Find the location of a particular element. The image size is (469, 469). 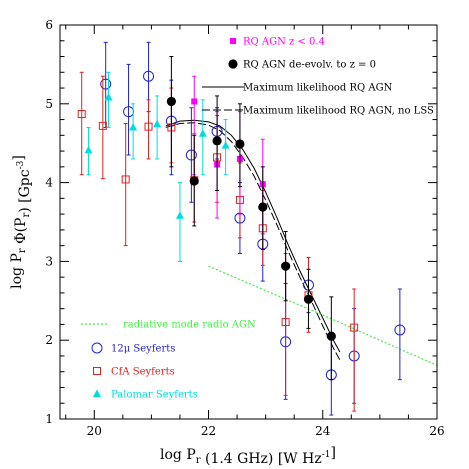

legend-label-seyfert12: 12μ Seyferts is located at coordinates (143, 349).